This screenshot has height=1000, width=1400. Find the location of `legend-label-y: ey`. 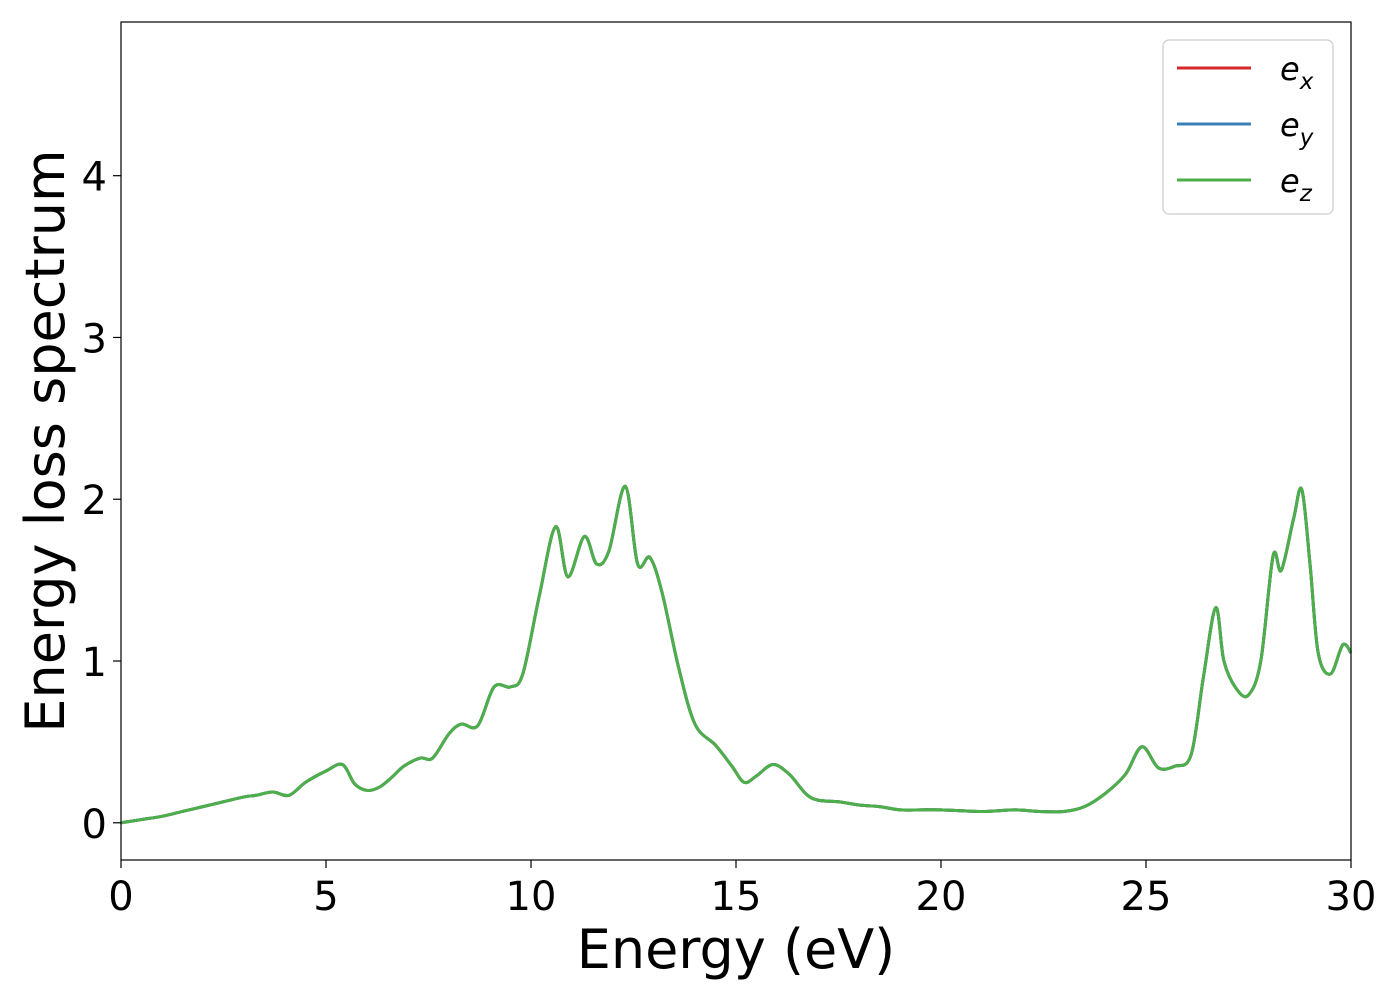

legend-label-y: ey is located at coordinates (1297, 128).